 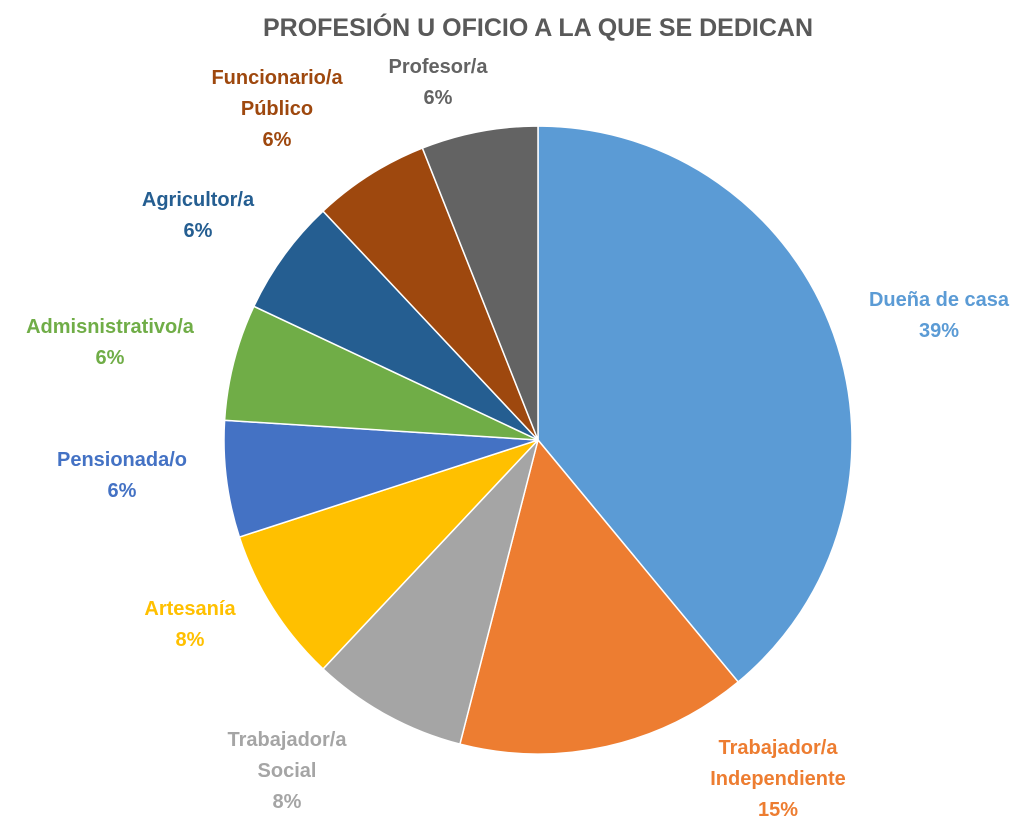 I want to click on slice-label: Admisnistrativo/a 6%, so click(x=110, y=343).